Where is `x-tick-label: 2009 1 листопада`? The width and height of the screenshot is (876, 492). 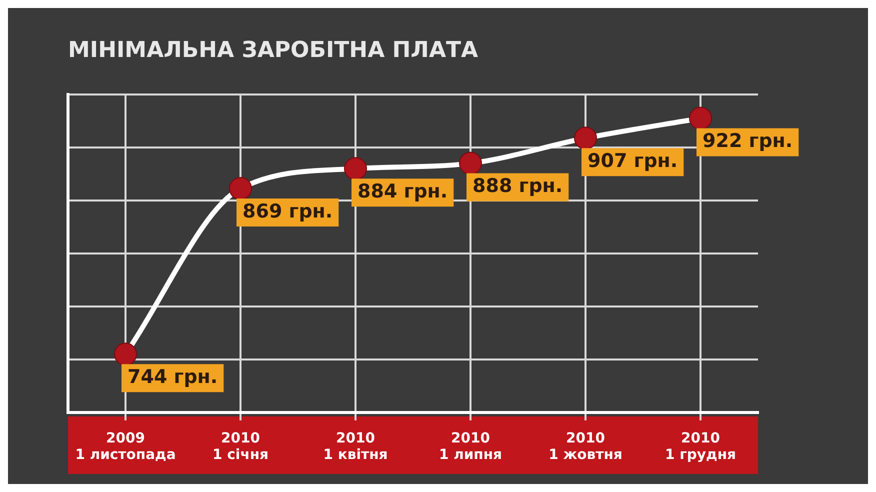
x-tick-label: 2009 1 листопада is located at coordinates (125, 447).